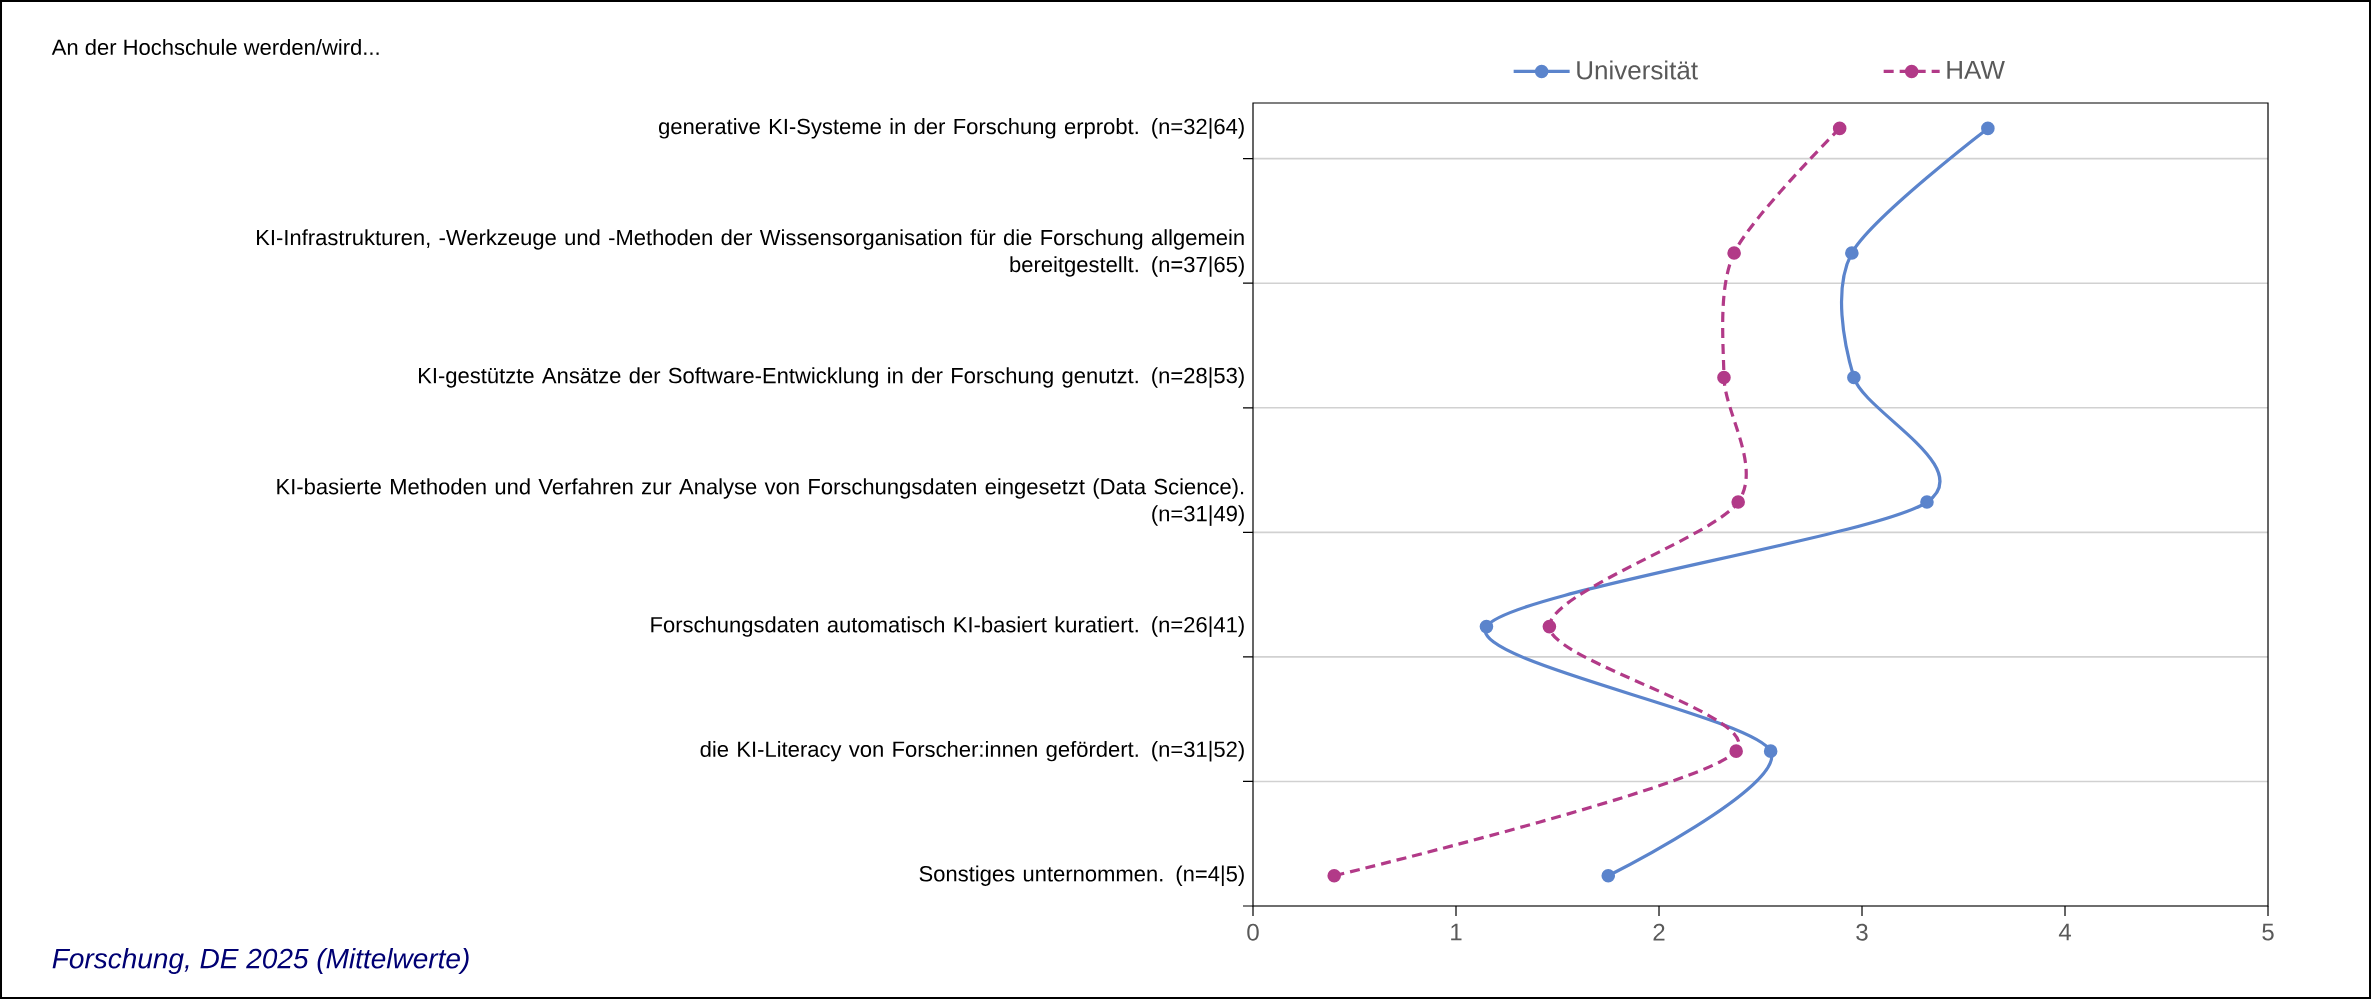  I want to click on x-tick-label: 2, so click(1659, 932).